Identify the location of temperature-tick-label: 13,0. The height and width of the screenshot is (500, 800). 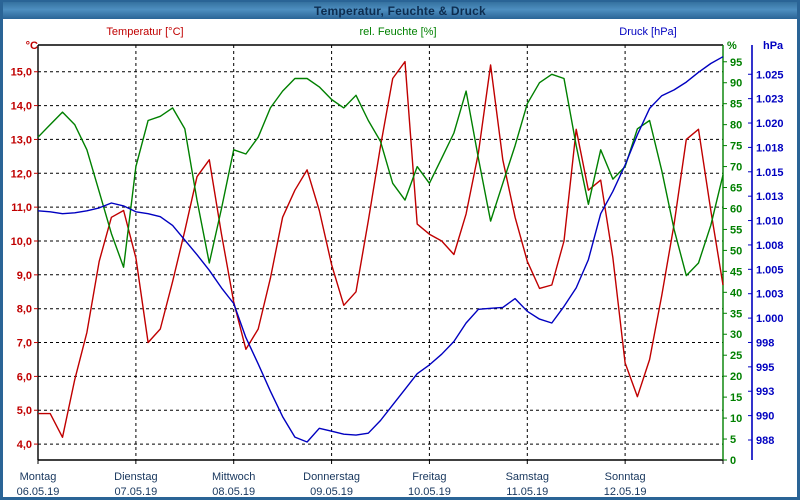
(21, 140).